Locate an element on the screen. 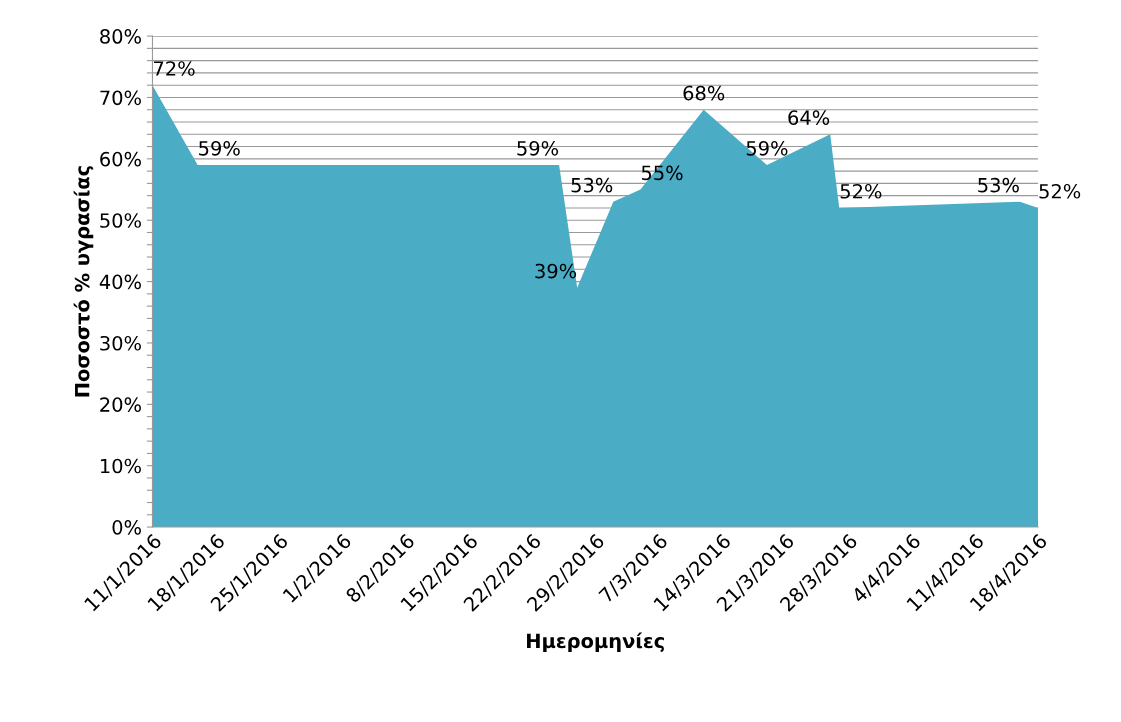 This screenshot has width=1121, height=722. y-tick-label: 20% is located at coordinates (120, 404).